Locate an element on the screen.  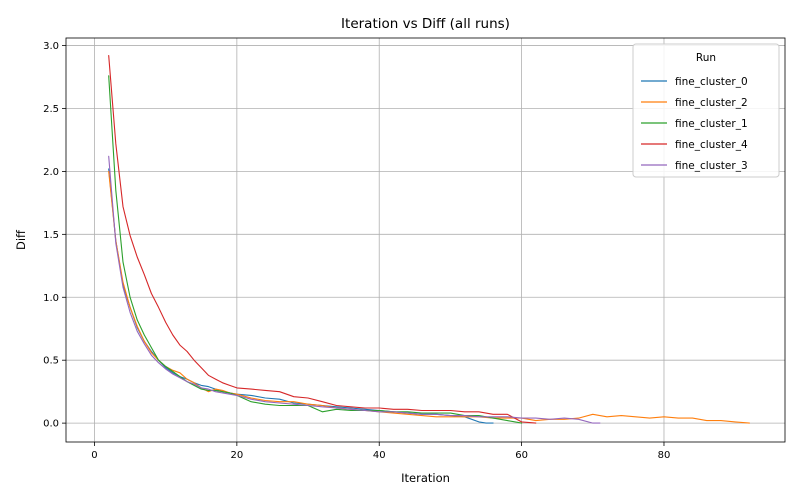
legend-entry-label: fine_cluster_4 is located at coordinates (711, 145).